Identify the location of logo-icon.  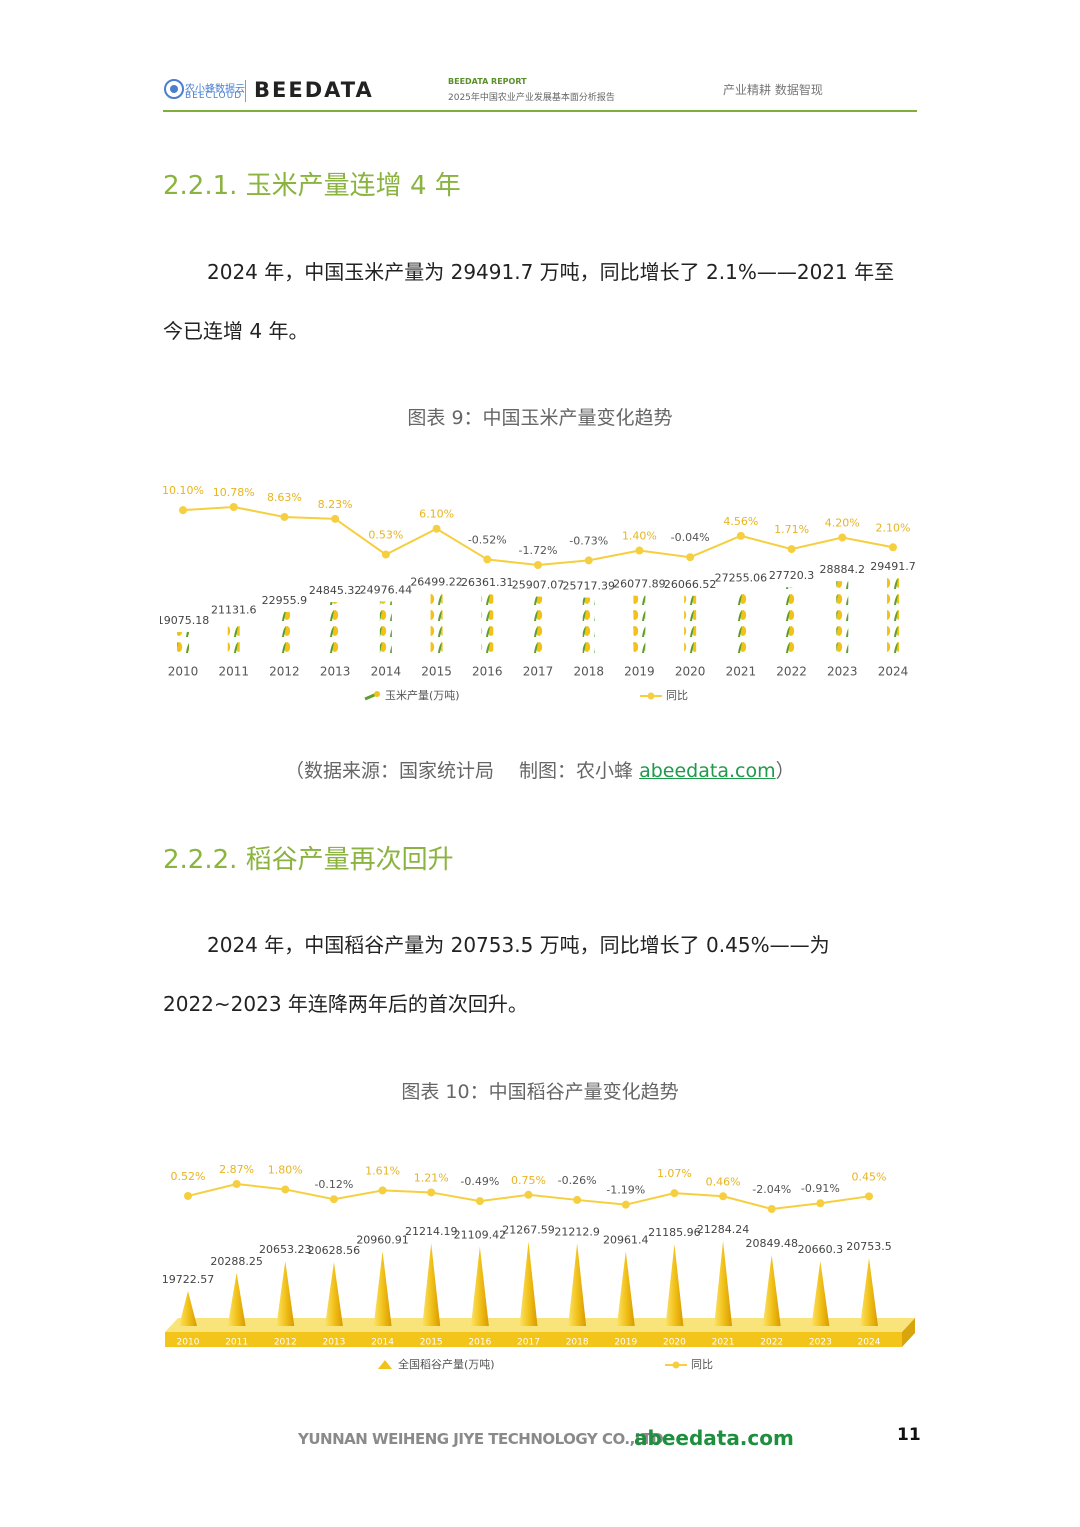
(174, 89).